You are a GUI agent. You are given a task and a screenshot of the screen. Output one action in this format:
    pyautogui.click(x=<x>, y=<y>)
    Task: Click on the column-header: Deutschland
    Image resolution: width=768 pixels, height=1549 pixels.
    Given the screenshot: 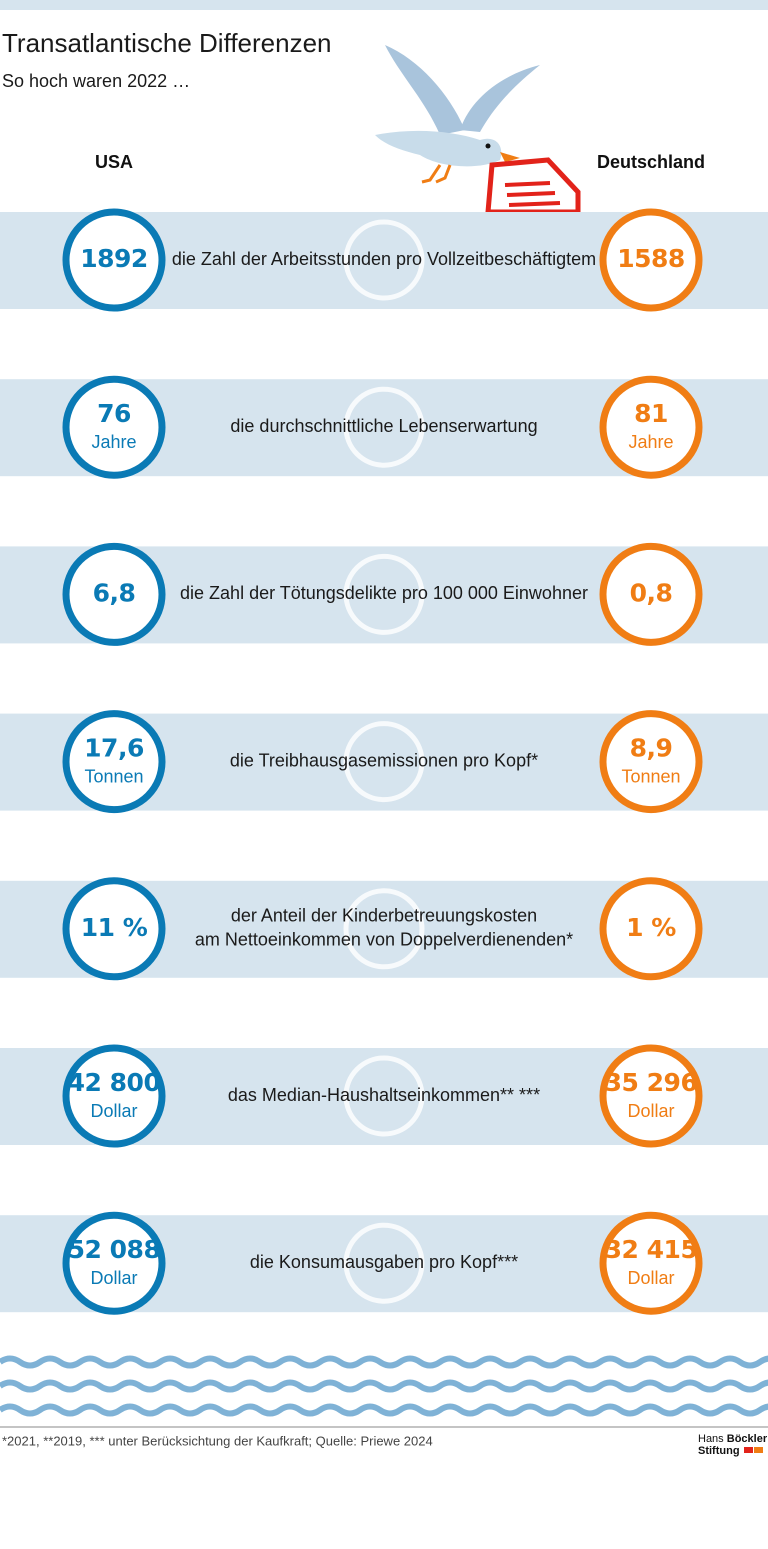 What is the action you would take?
    pyautogui.click(x=651, y=162)
    